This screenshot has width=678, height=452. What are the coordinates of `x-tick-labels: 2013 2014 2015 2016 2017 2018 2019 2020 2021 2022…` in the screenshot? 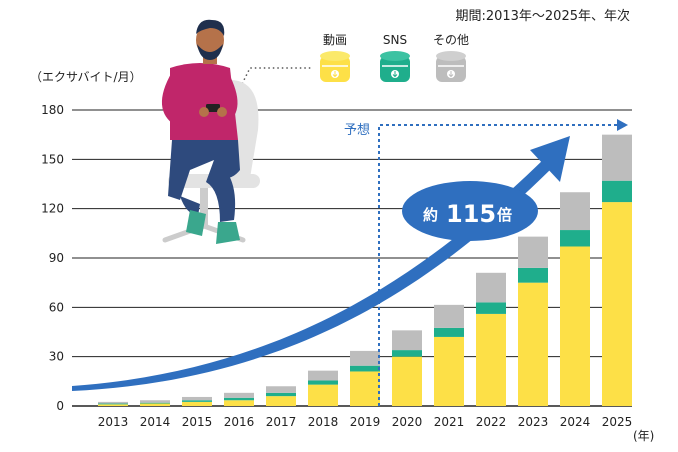 It's located at (365, 422).